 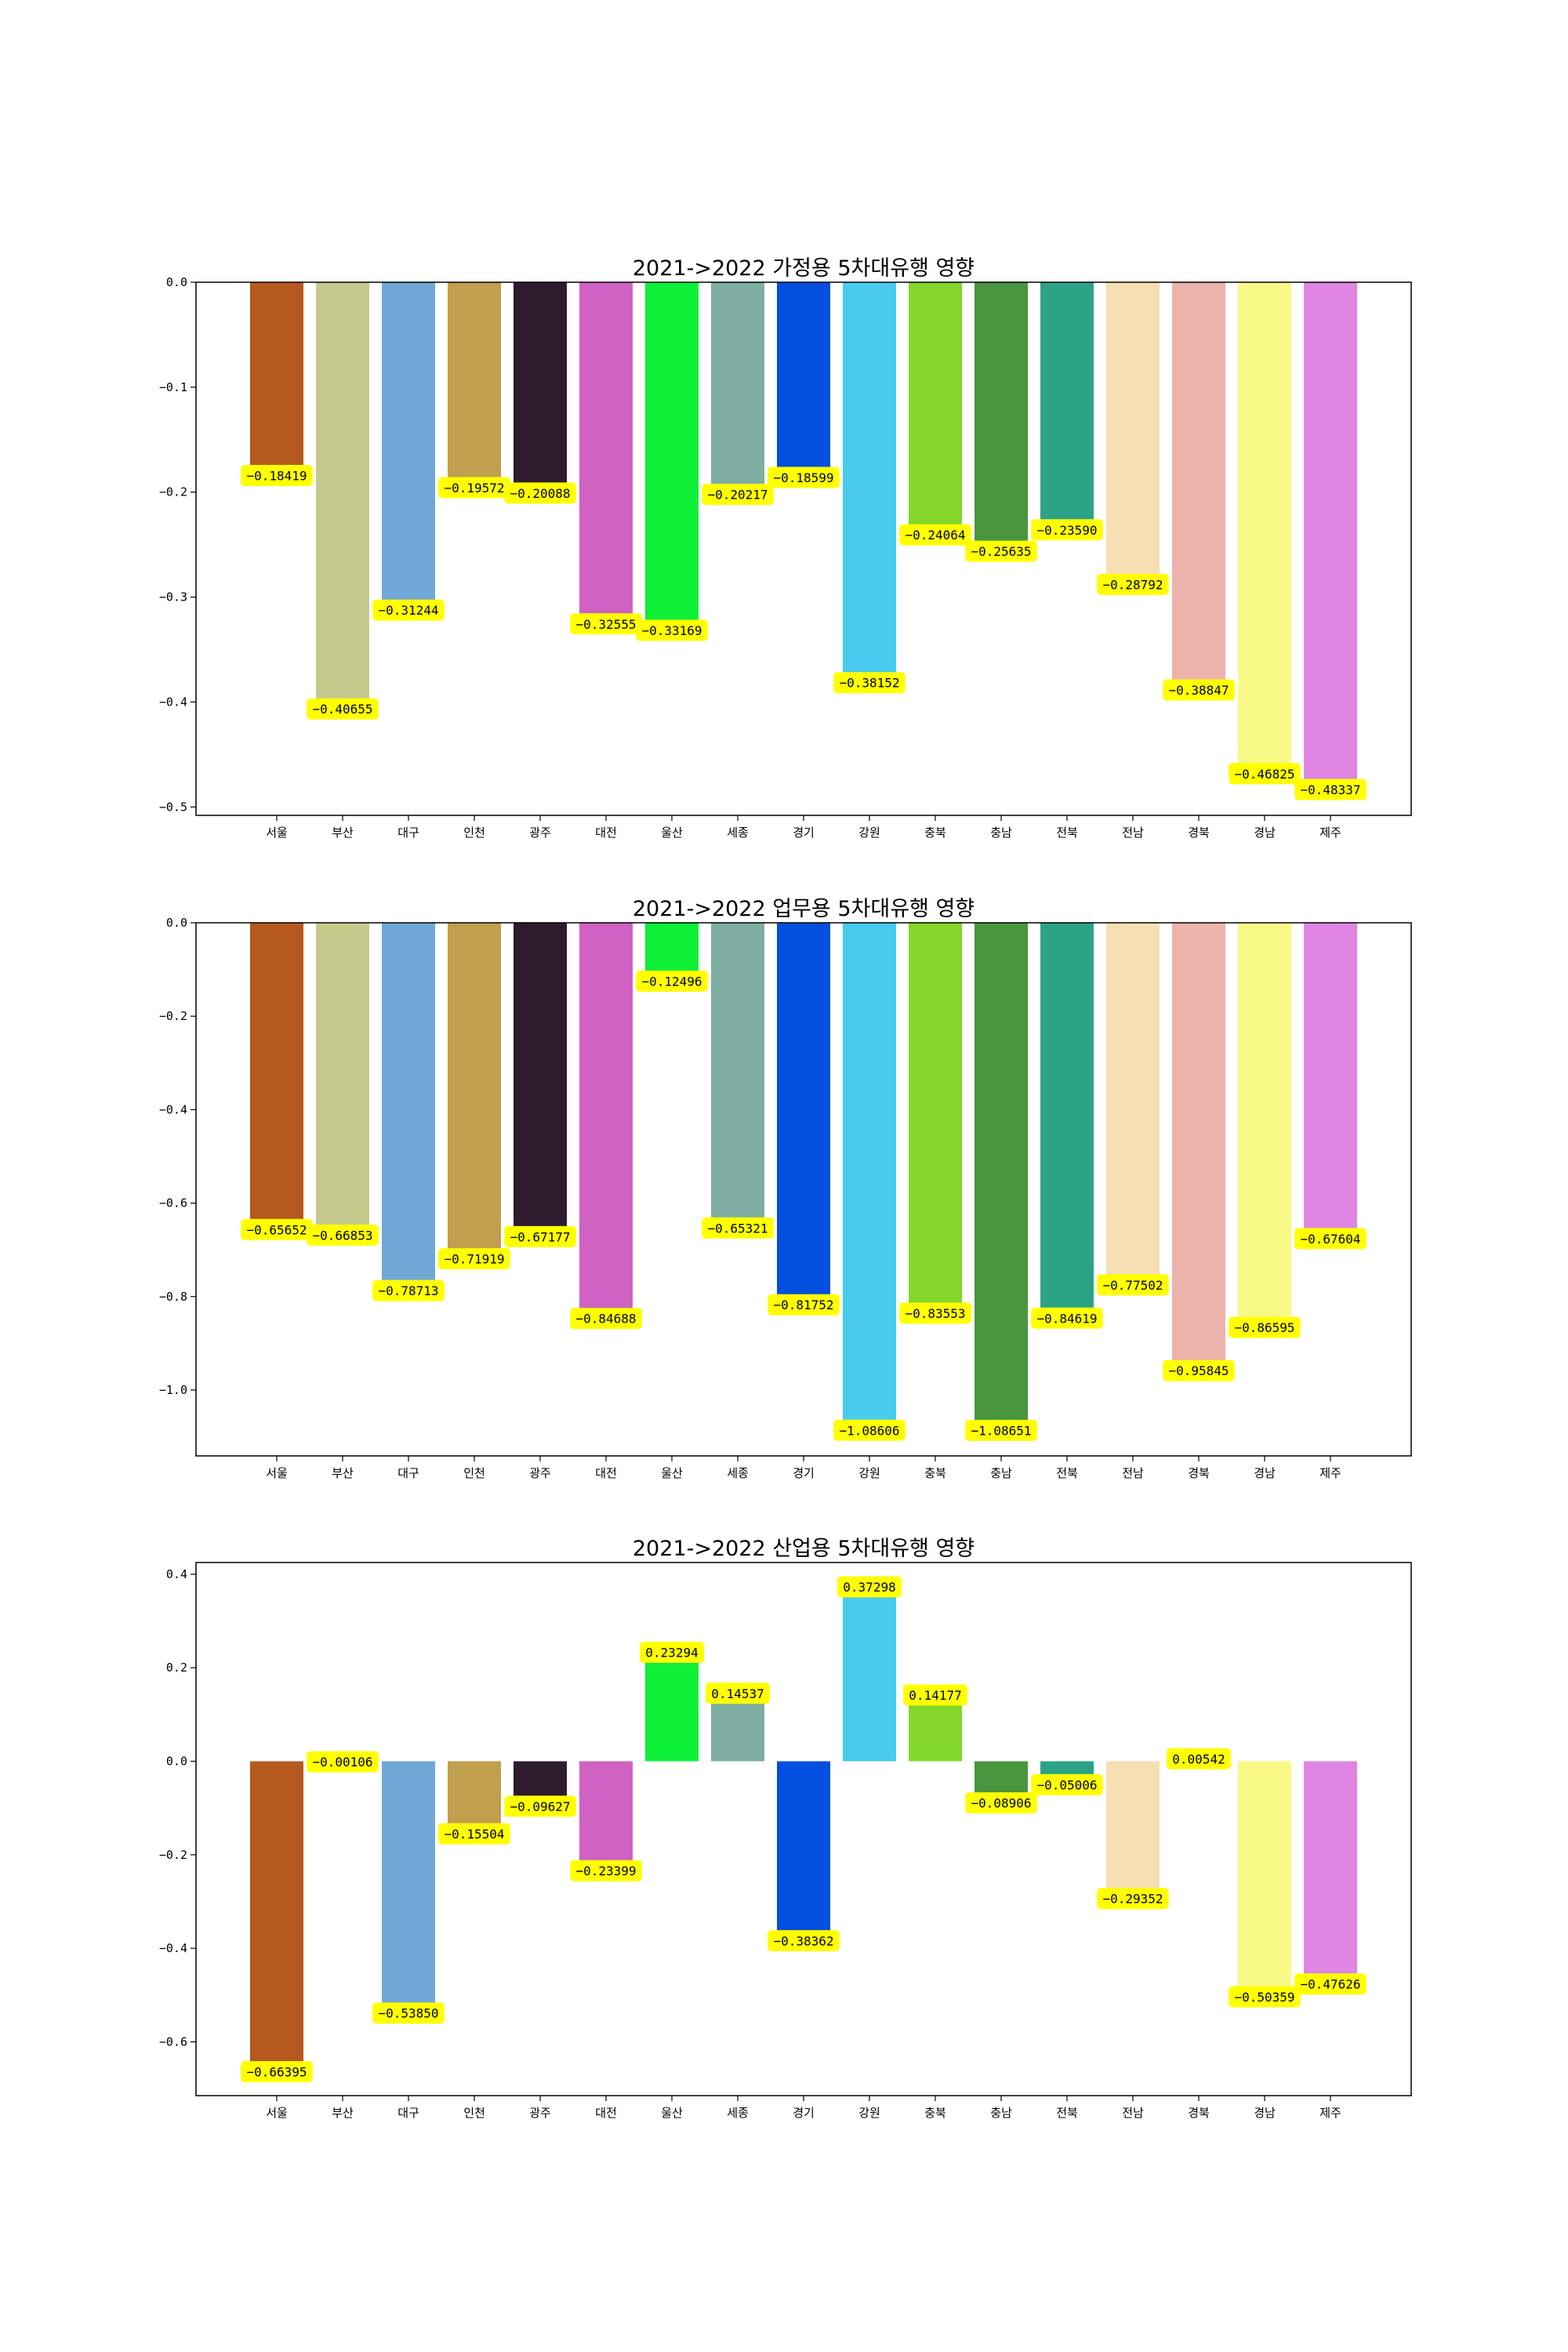 I want to click on bar-경남, so click(x=1264, y=528).